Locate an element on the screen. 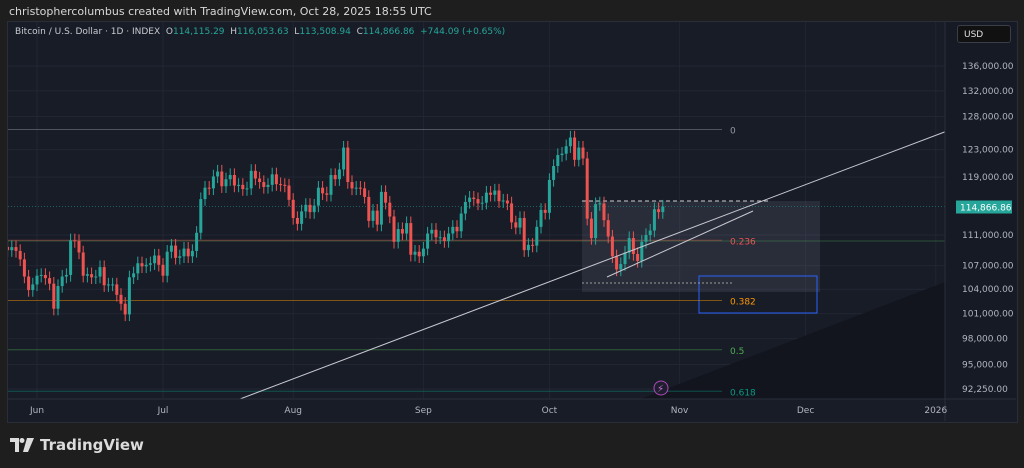 The image size is (1024, 468). time-tick-label: Aug is located at coordinates (293, 411).